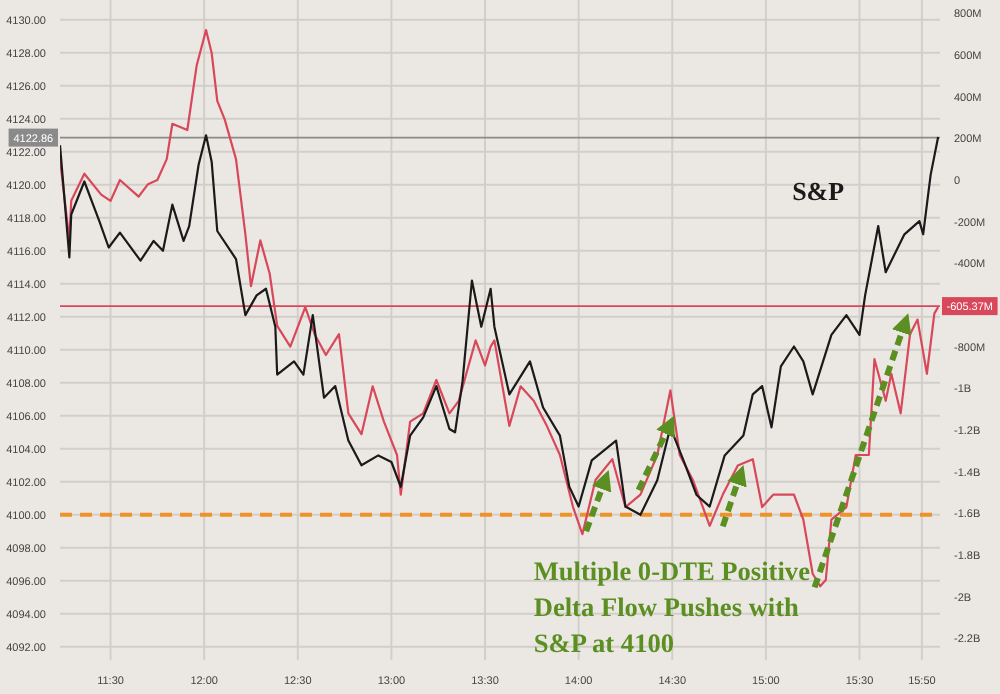 The height and width of the screenshot is (694, 1000). Describe the element at coordinates (818, 192) in the screenshot. I see `series-label: S&P` at that location.